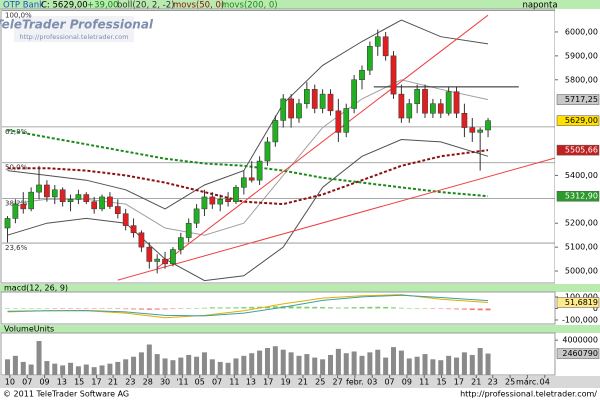 The image size is (600, 400). What do you see at coordinates (79, 382) in the screenshot?
I see `x-tick-label: 15` at bounding box center [79, 382].